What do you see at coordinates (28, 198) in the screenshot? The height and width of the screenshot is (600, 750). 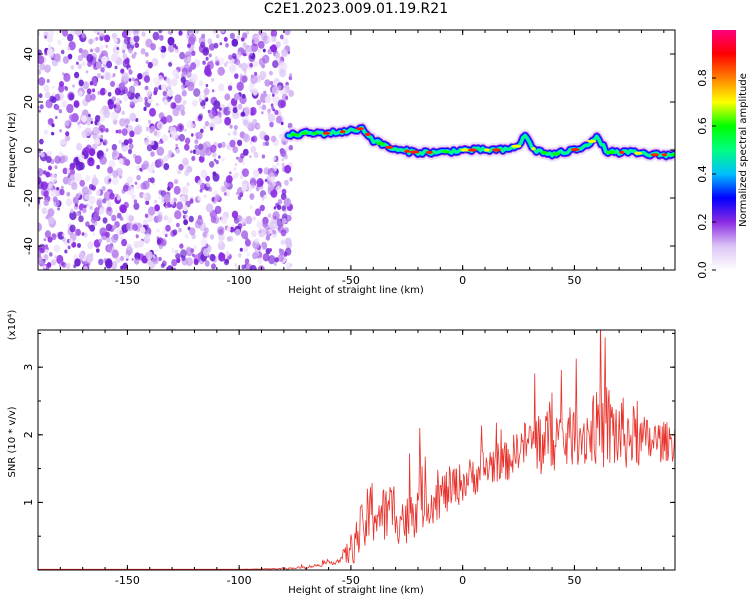 I see `spectrogram-y-tick-label: -20` at bounding box center [28, 198].